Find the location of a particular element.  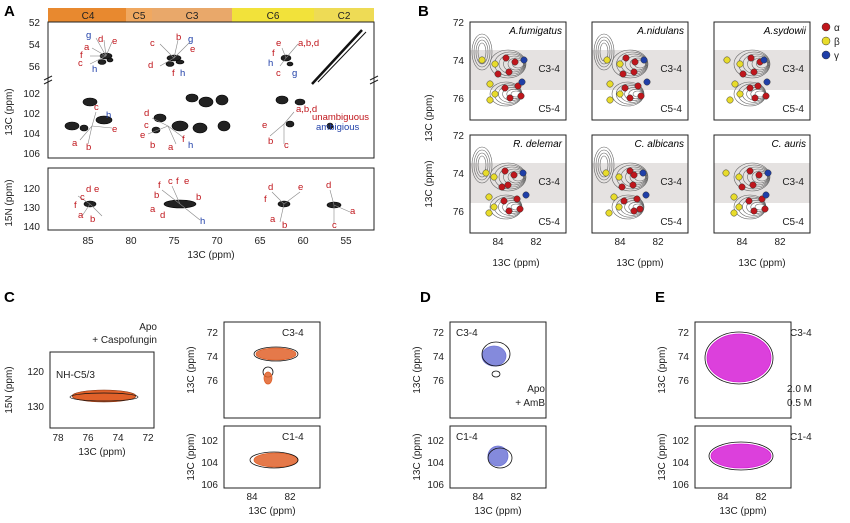

panel-a-xticks: 85 80 75 70 65 60 55 13C (ppm) is located at coordinates (217, 248).